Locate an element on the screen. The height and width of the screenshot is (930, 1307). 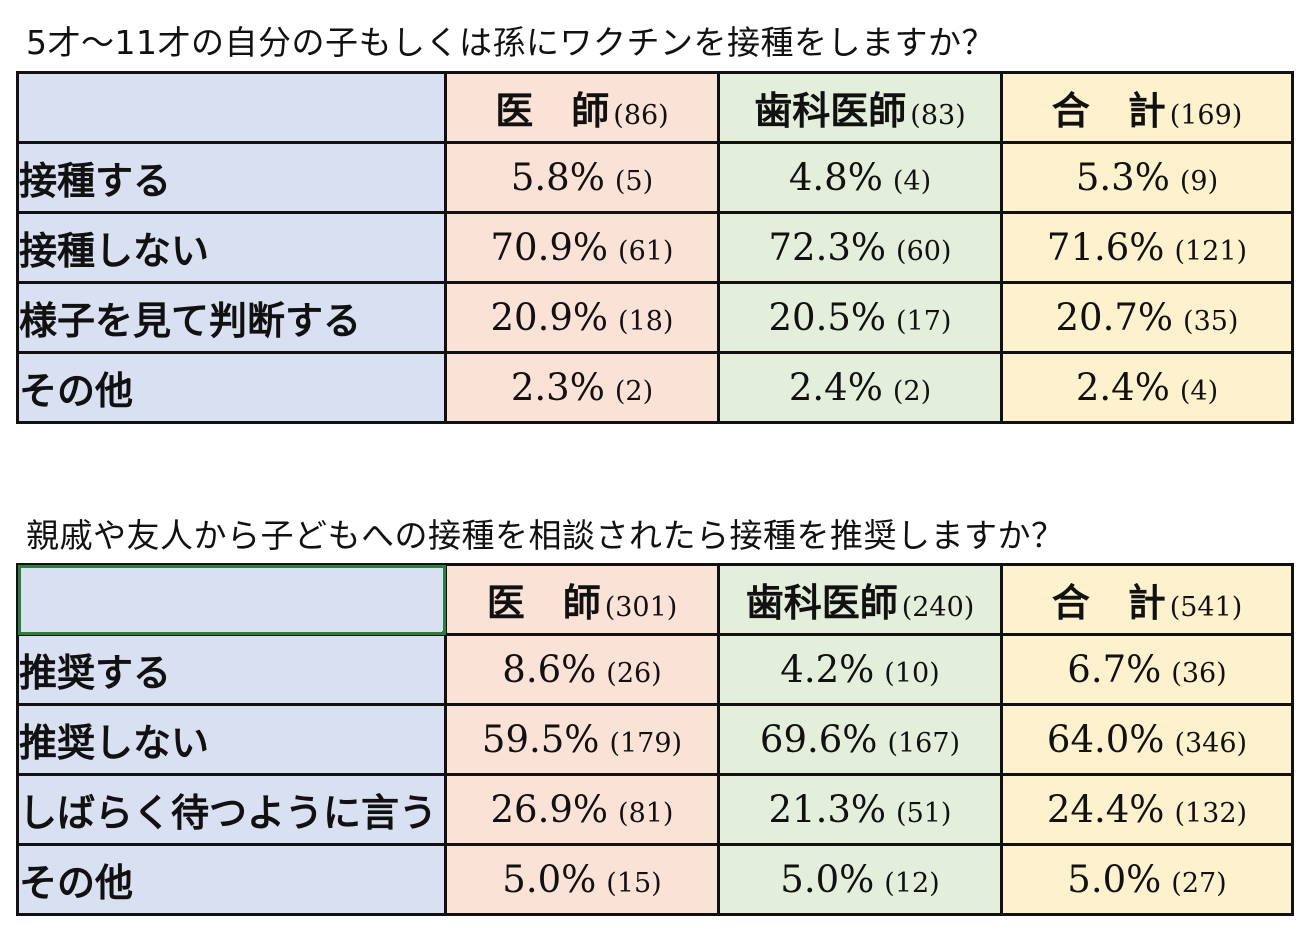
value-cell: 2.4% (4) is located at coordinates (1147, 387).